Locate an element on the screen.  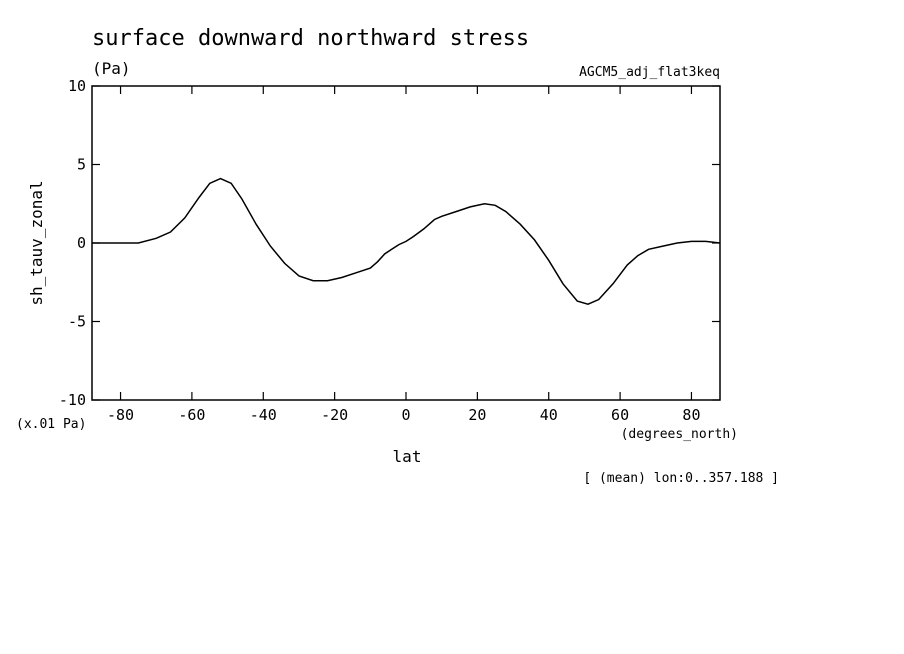
x-tick-label: 60 is located at coordinates (620, 415).